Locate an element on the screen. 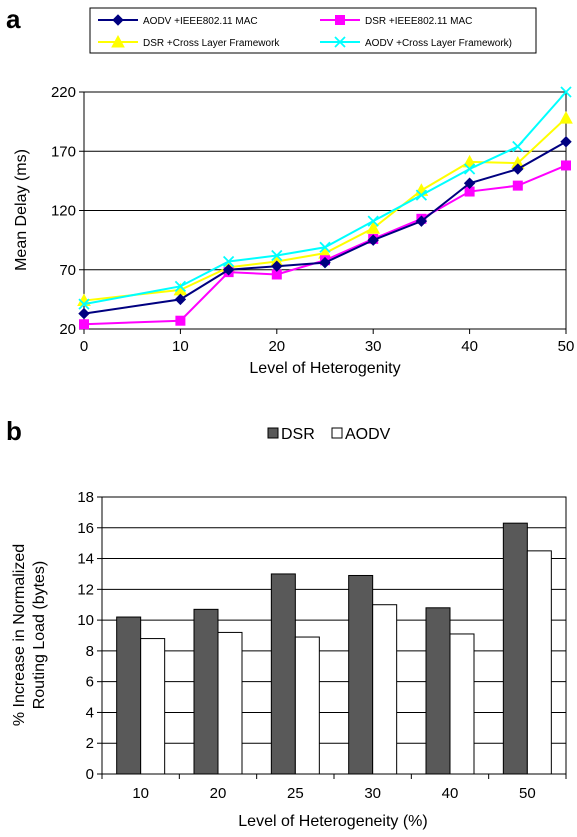 The height and width of the screenshot is (837, 577). legend-b: DSR AODV is located at coordinates (329, 434).